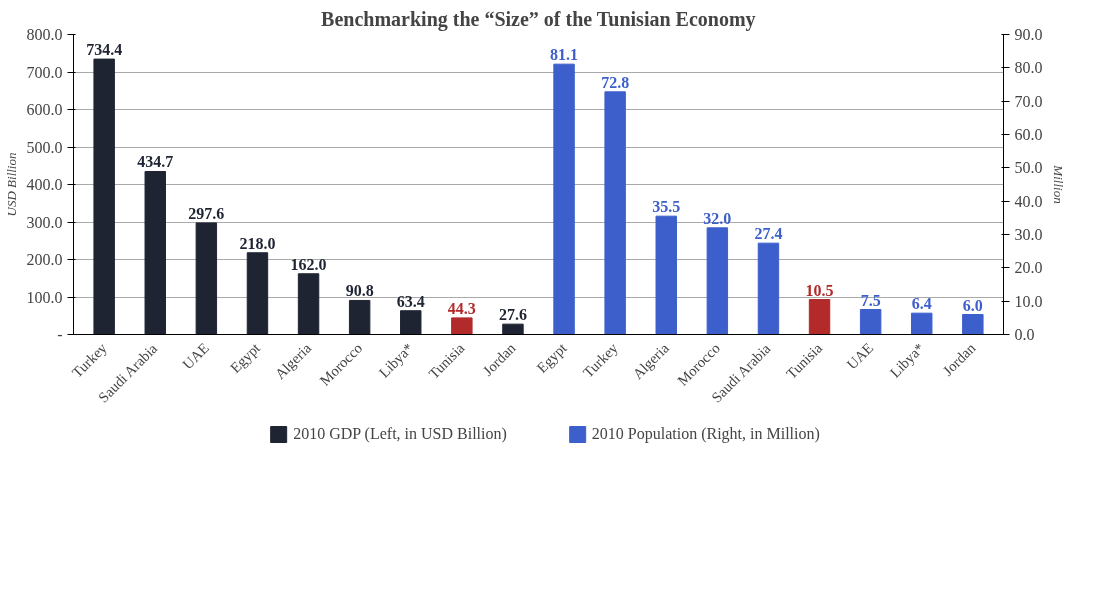 The height and width of the screenshot is (596, 1094). I want to click on data-label: 7.5, so click(870, 300).